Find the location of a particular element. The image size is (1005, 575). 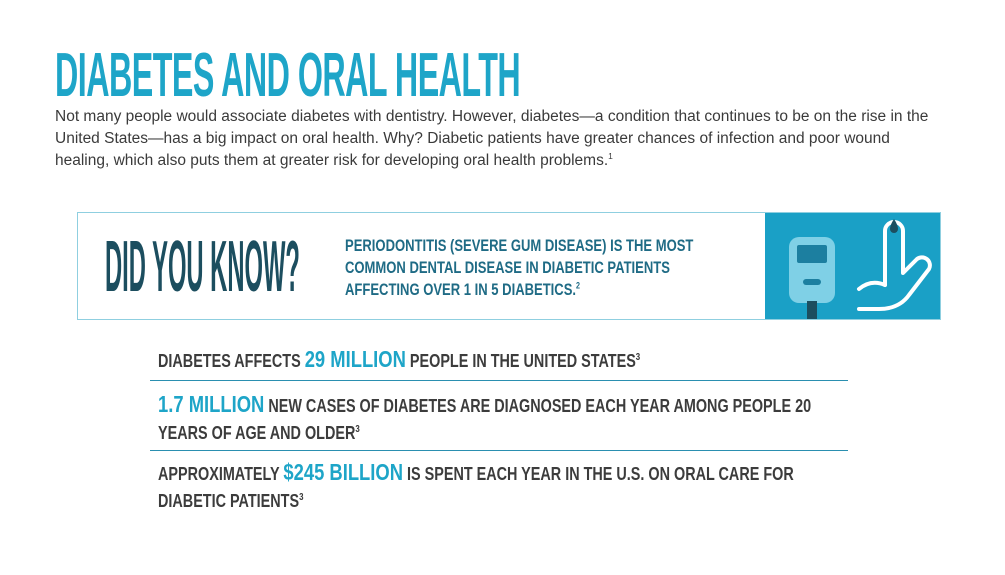

stat-prefix: DIABETES AFFECTS is located at coordinates (229, 361).